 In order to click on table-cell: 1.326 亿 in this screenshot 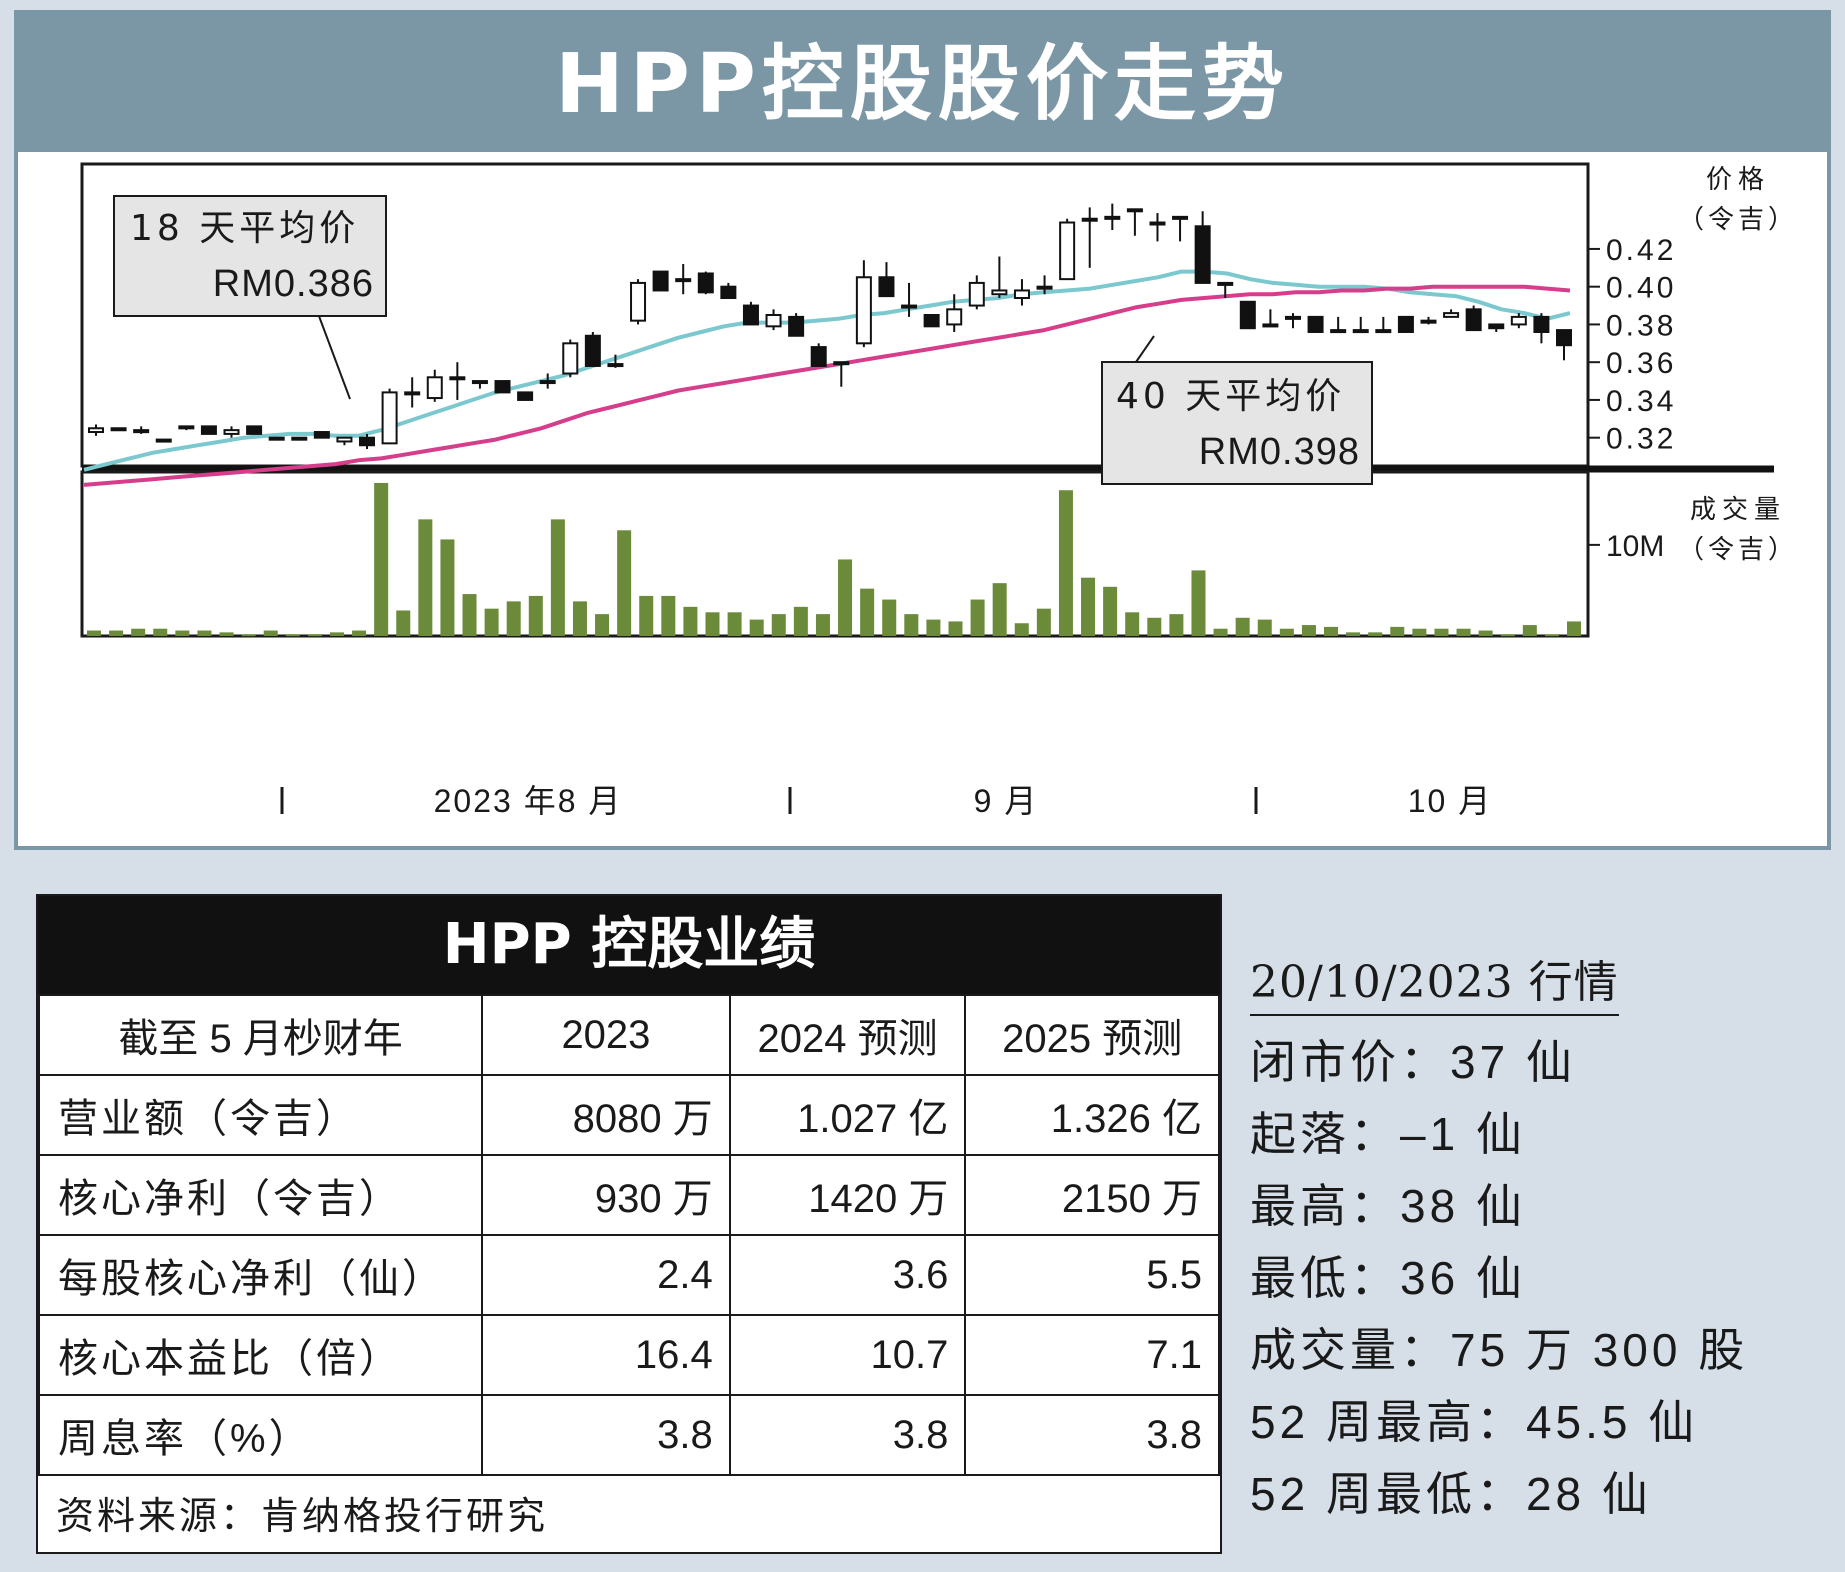, I will do `click(1092, 1115)`.